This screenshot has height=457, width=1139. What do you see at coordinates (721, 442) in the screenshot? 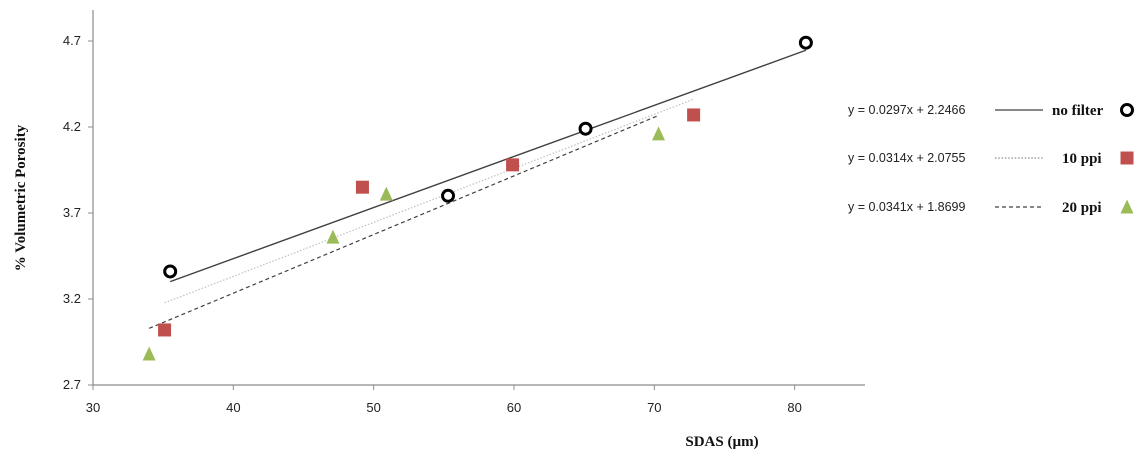
I see `x-axis-title: SDAS (µm)` at bounding box center [721, 442].